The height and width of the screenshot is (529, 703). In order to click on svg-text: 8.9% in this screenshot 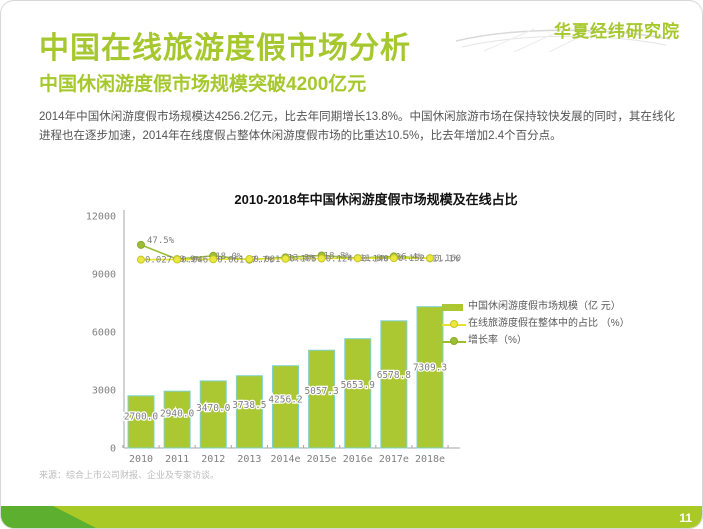, I will do `click(190, 260)`.